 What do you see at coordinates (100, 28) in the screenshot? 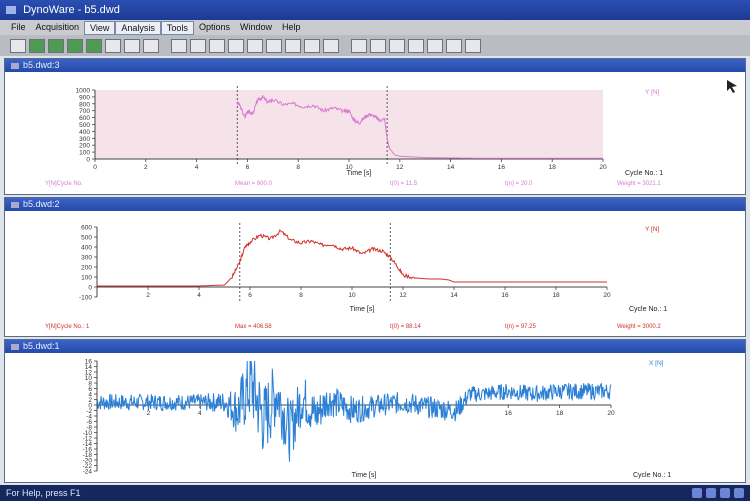
I see `menu-view: View` at bounding box center [100, 28].